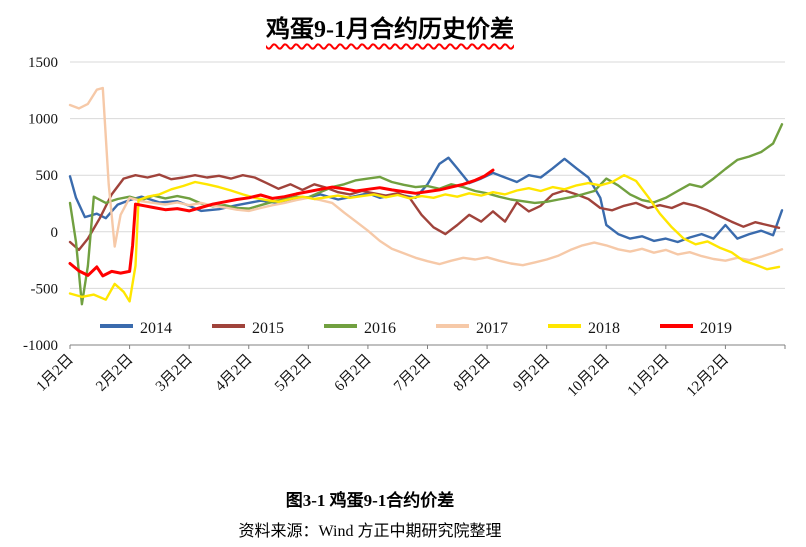  I want to click on legend-label-2017: 2017, so click(492, 328).